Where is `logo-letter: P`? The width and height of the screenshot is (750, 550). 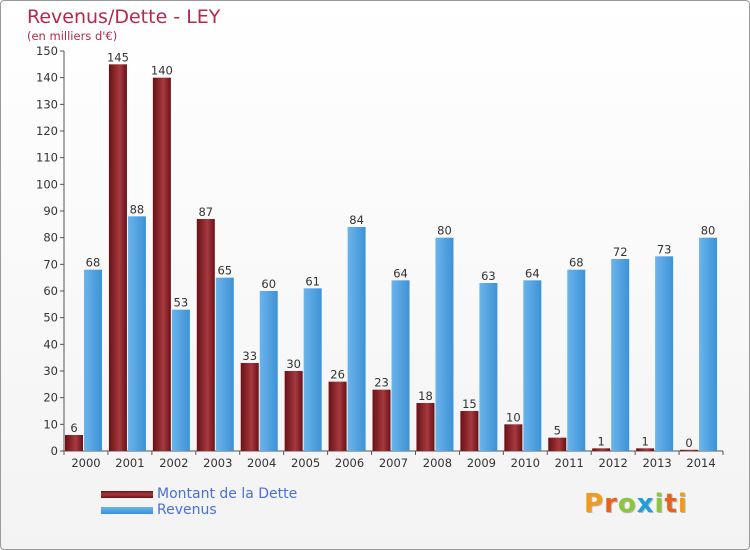 logo-letter: P is located at coordinates (594, 504).